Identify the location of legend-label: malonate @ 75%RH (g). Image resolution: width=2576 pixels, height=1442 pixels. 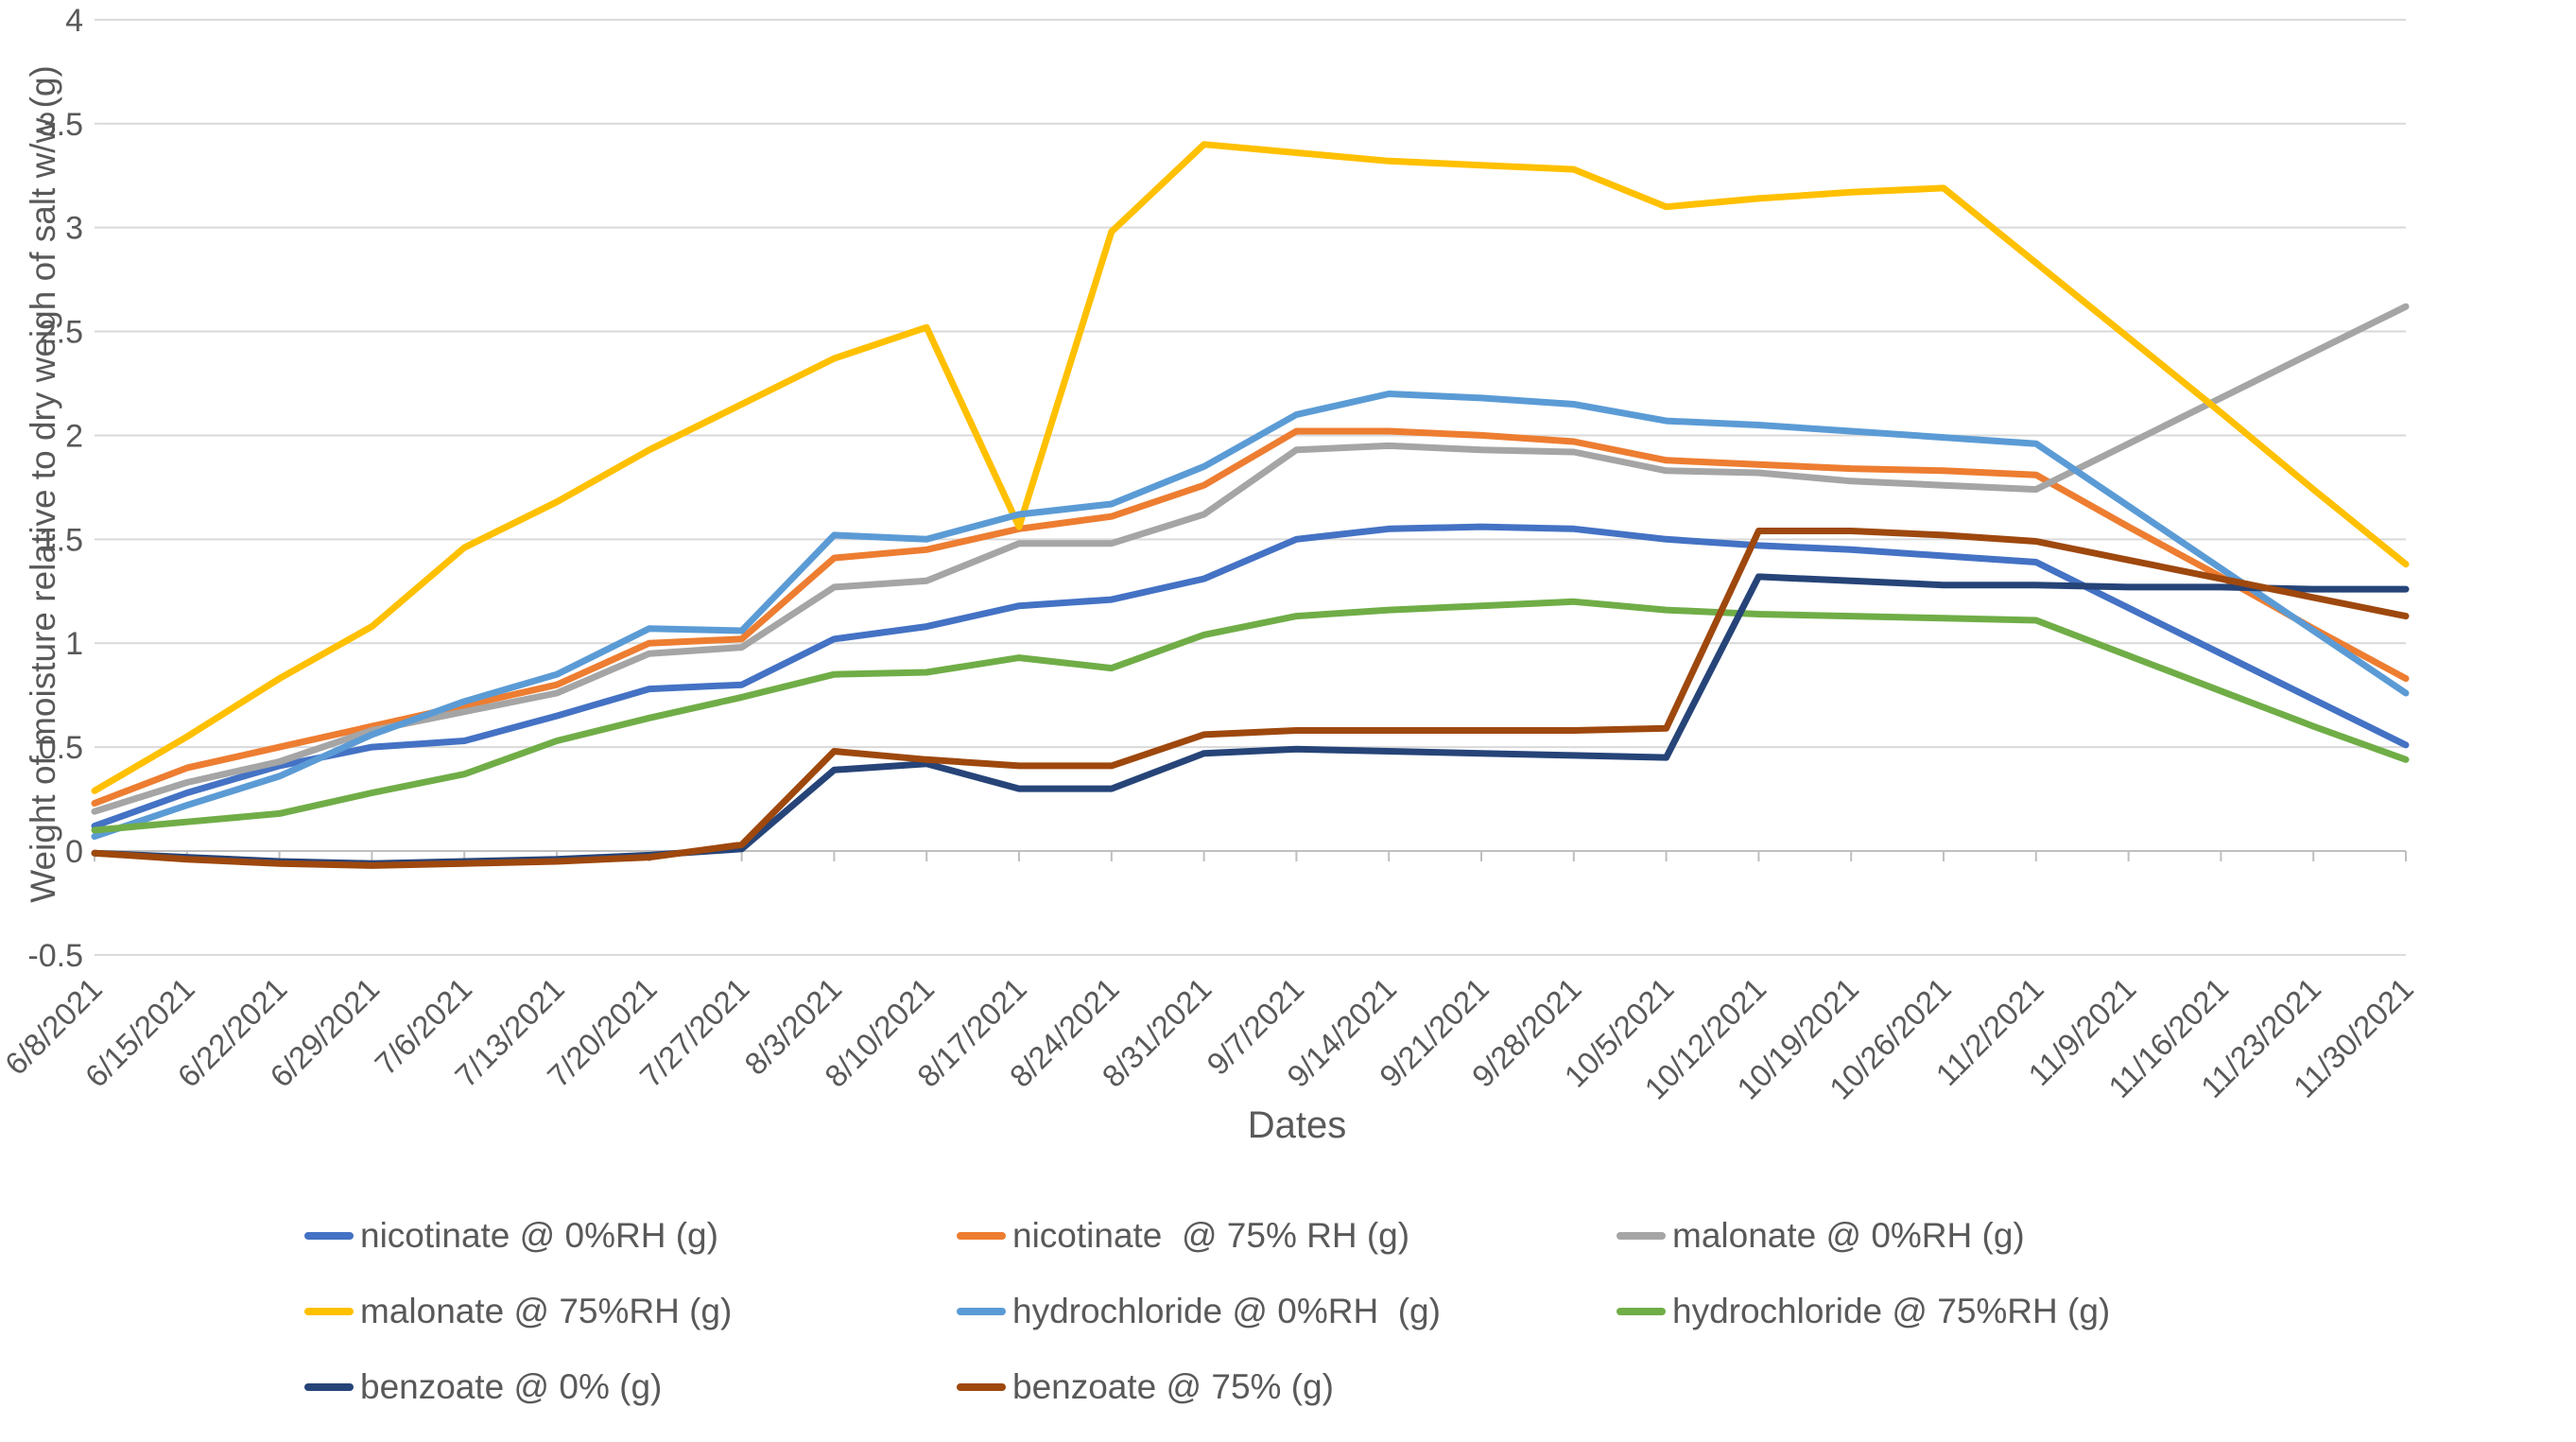
(546, 1311).